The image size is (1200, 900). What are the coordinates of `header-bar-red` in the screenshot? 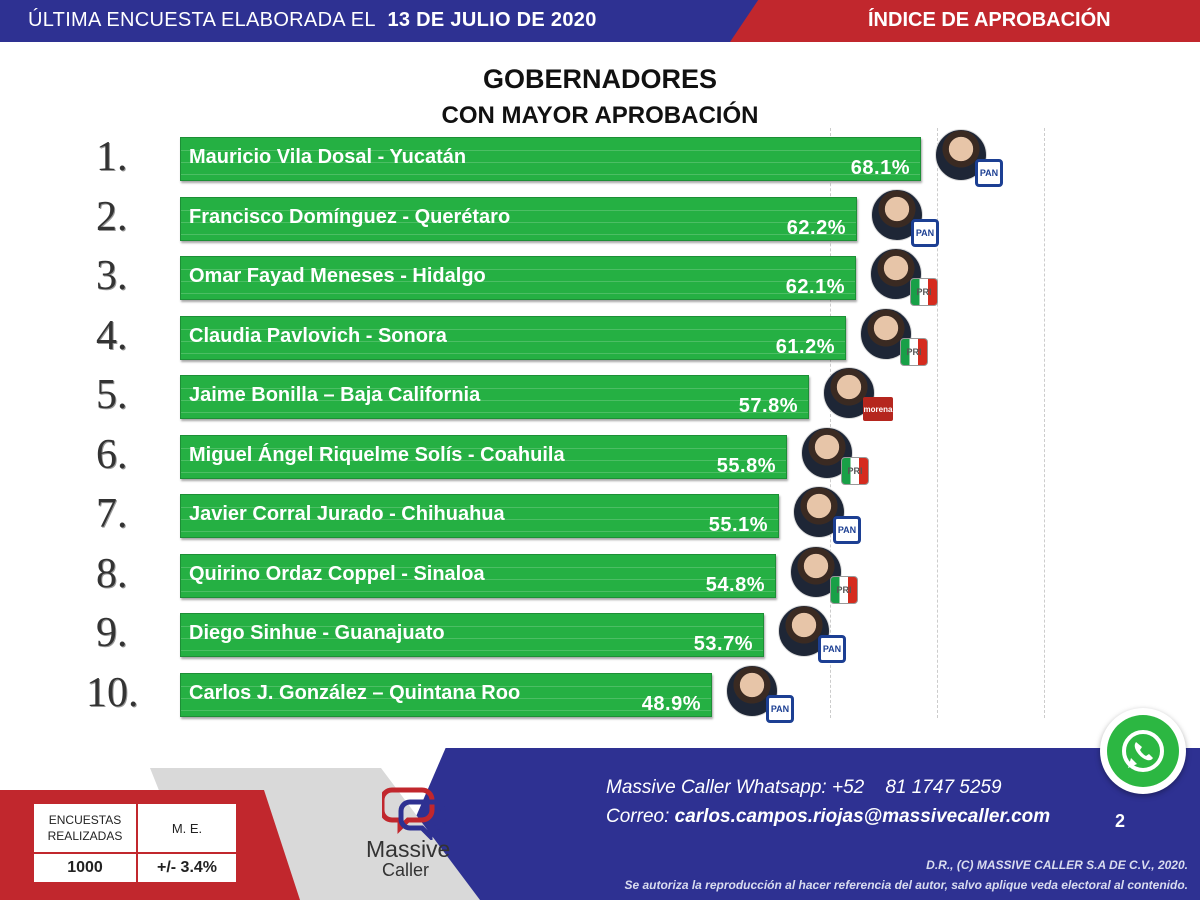 It's located at (965, 21).